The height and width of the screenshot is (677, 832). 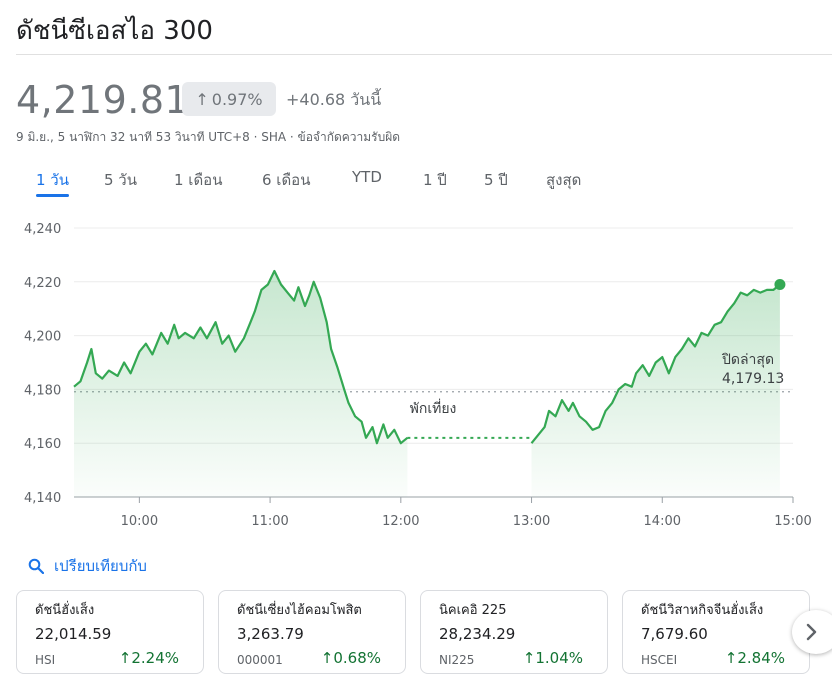 What do you see at coordinates (702, 610) in the screenshot?
I see `card-name: ดัชนีวิสาหกิจจีนฮั่งเส็ง` at bounding box center [702, 610].